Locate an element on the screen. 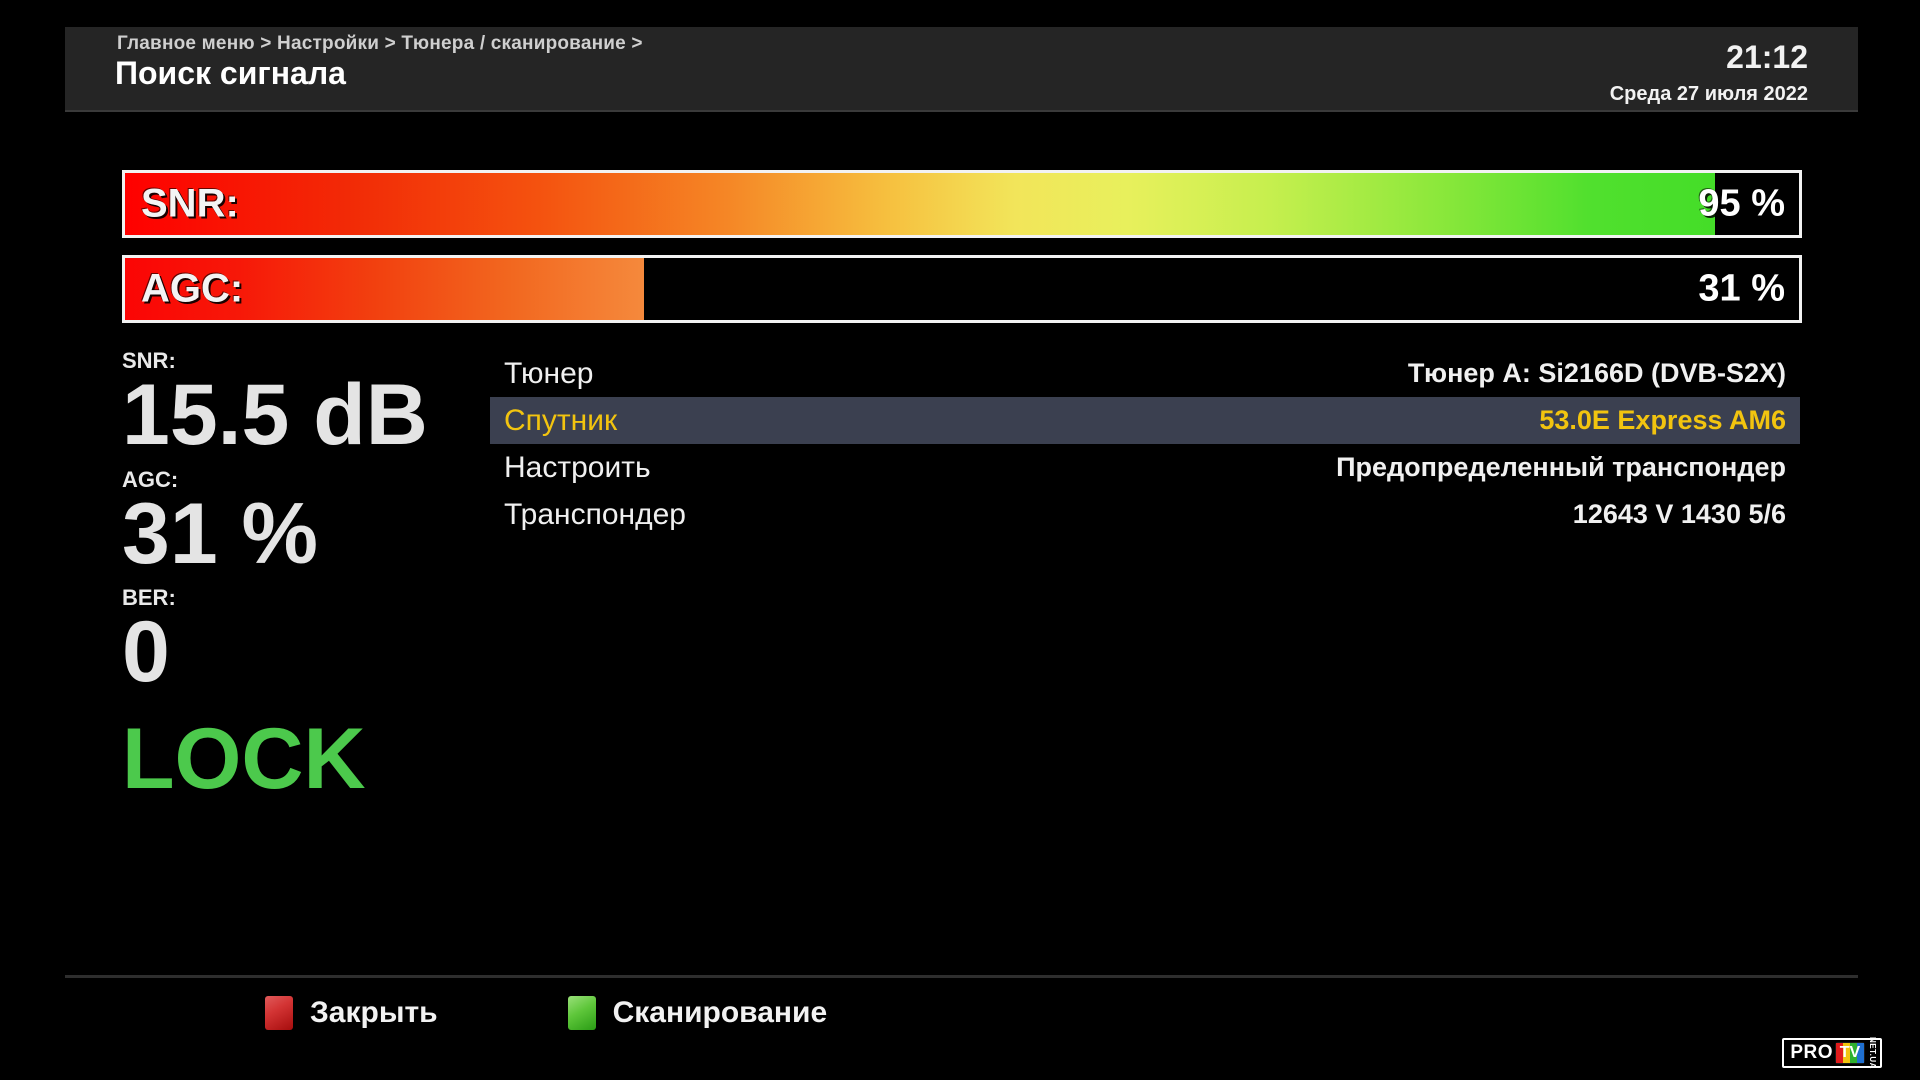 This screenshot has height=1080, width=1920. snr-meter-bar: SNR: 95 % is located at coordinates (962, 204).